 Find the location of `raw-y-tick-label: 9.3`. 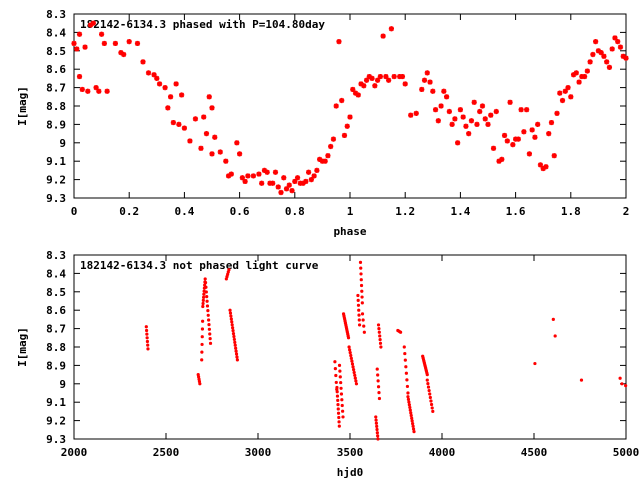

raw-y-tick-label: 9.3 is located at coordinates (56, 439).